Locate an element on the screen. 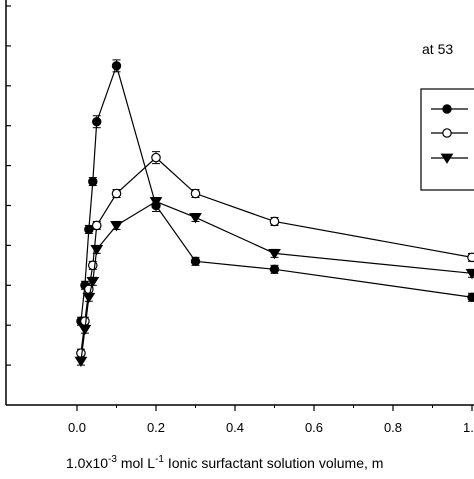 This screenshot has height=479, width=474. x-tick-label-5: 1. is located at coordinates (468, 427).